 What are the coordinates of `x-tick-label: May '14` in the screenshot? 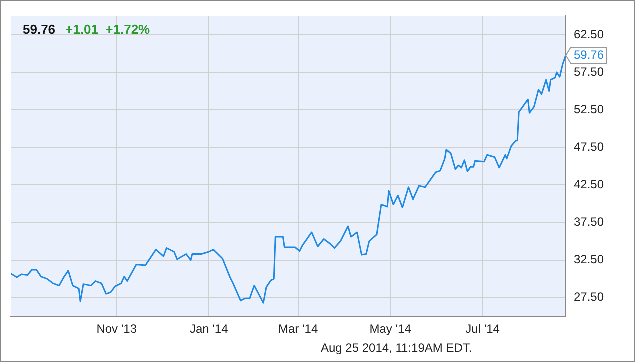 It's located at (391, 329).